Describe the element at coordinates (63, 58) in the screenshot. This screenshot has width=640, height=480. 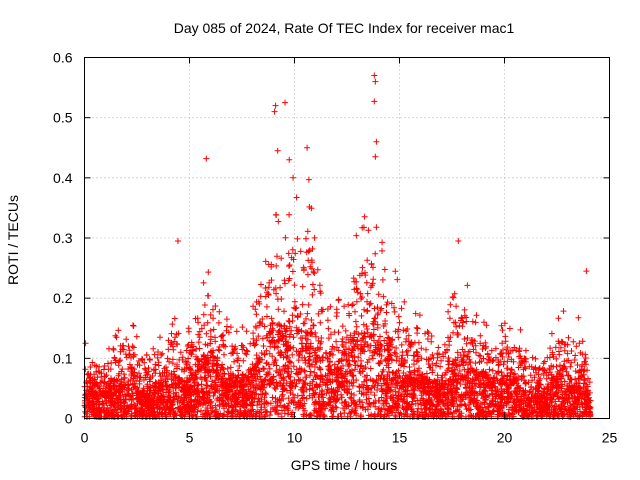
I see `y-tick-label: 0.6` at that location.